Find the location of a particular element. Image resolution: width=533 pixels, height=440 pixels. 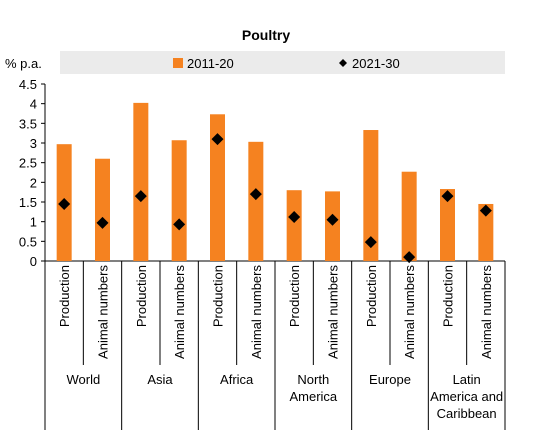

legend-swatch-bar is located at coordinates (178, 63).